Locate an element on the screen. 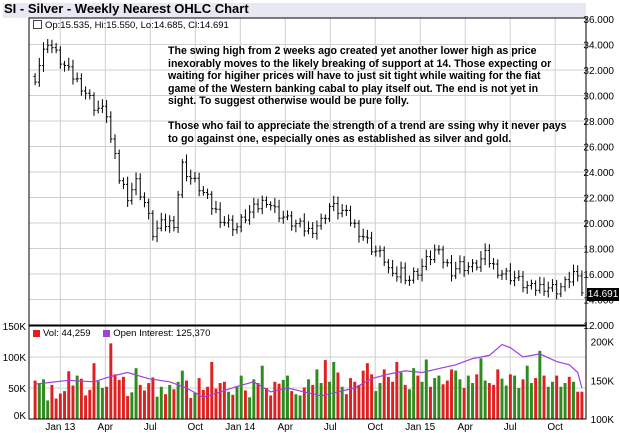 The image size is (620, 433). volume-tick-label: 0K is located at coordinates (20, 416).